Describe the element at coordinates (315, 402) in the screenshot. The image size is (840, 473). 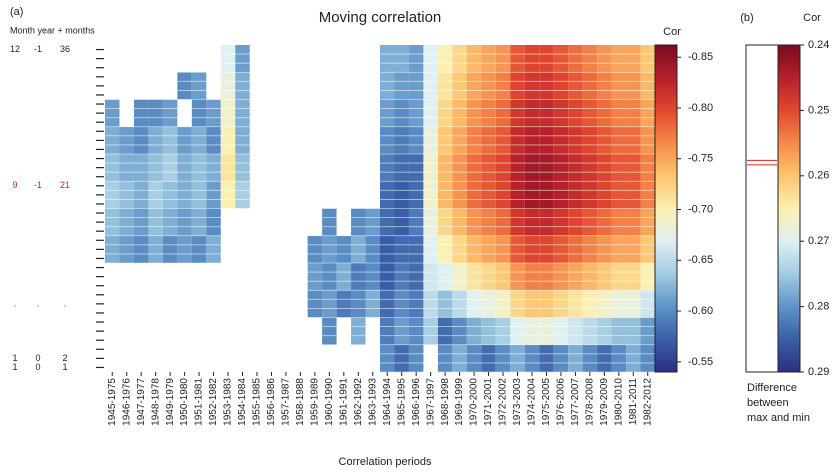
I see `x-tick-label: 1959-1989` at that location.